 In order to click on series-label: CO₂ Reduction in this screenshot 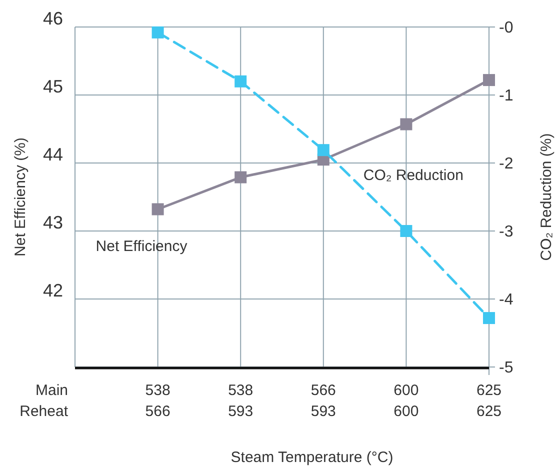, I will do `click(413, 175)`.